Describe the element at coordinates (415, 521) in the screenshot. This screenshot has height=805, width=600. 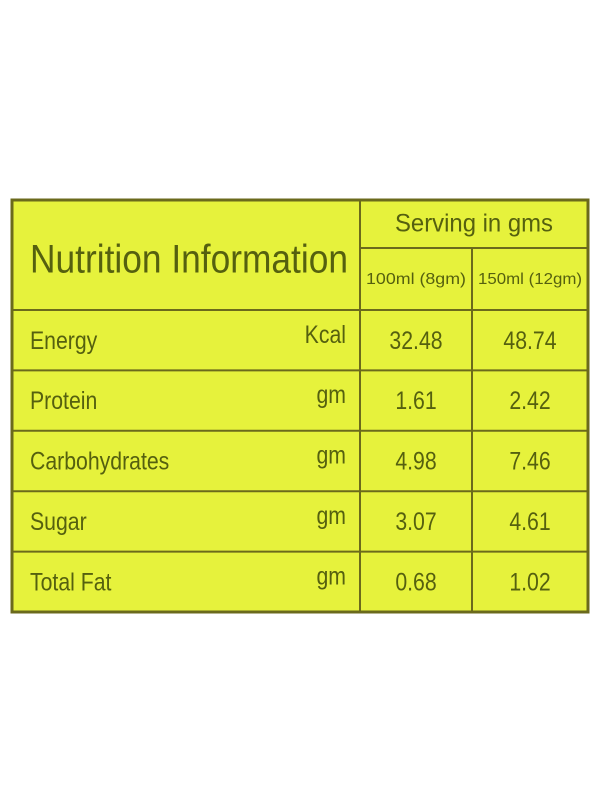
I see `value-cell: 3.07` at that location.